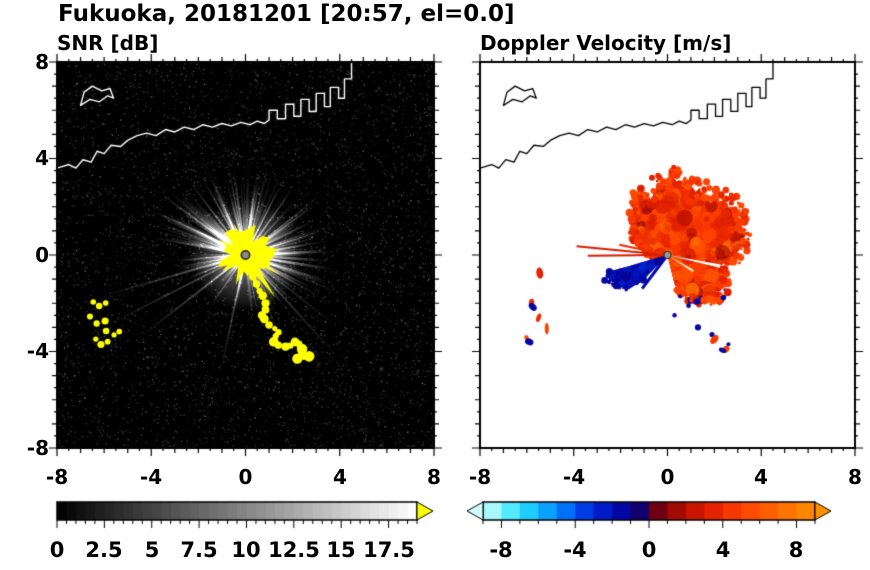 The image size is (870, 570). I want to click on velocity-panel-title: Doppler Velocity [m/s], so click(606, 43).